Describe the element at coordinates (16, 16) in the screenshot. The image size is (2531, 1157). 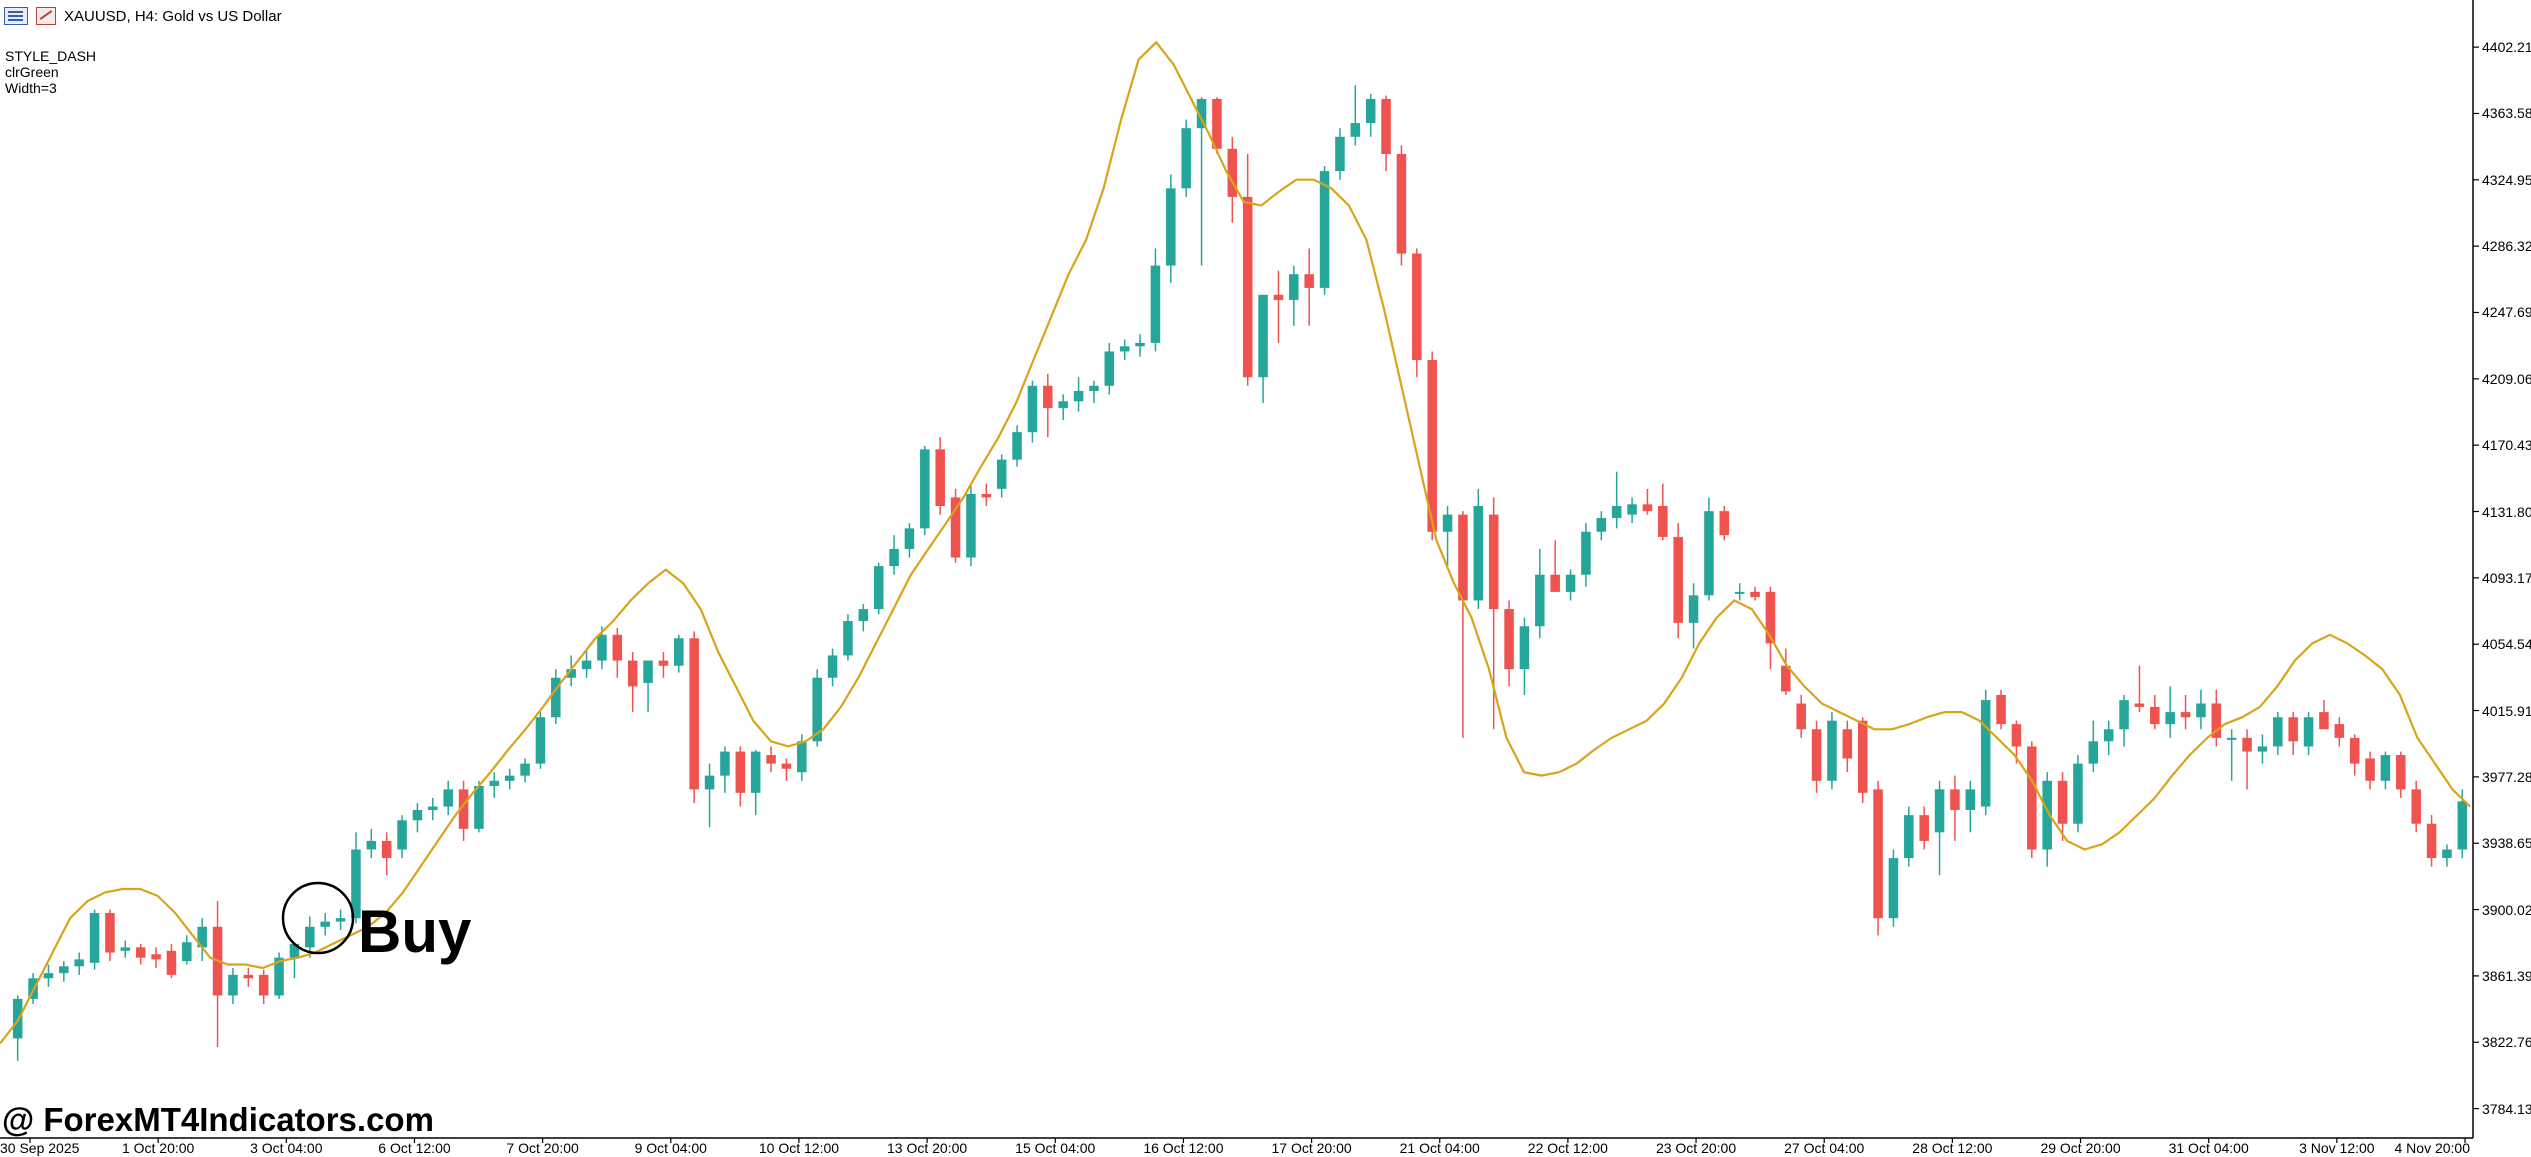
I see `chart-list-icon` at that location.